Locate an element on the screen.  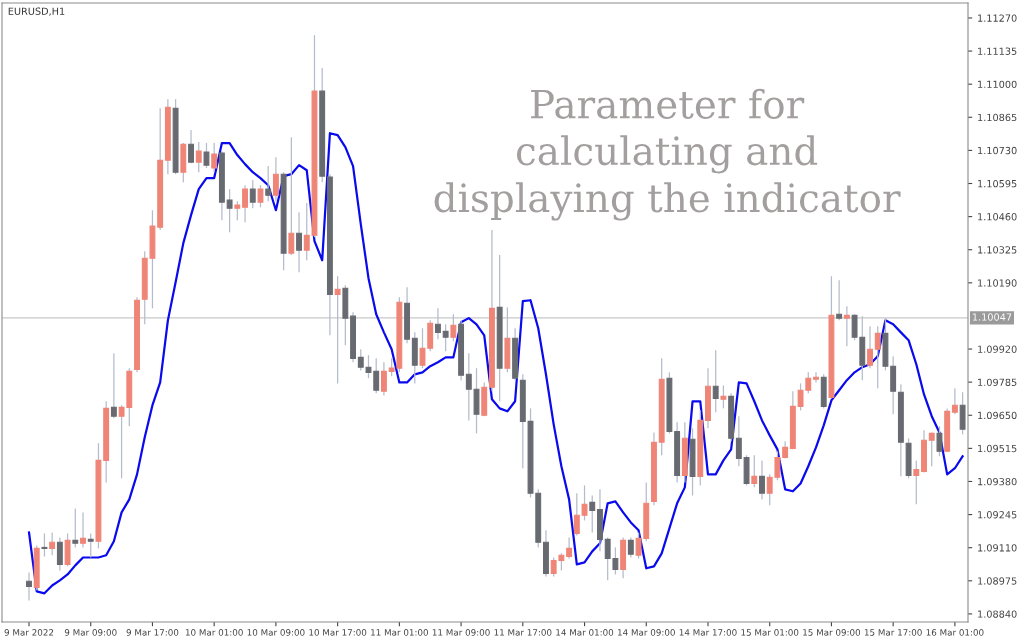
y-tick-label: 1.10325 is located at coordinates (997, 250).